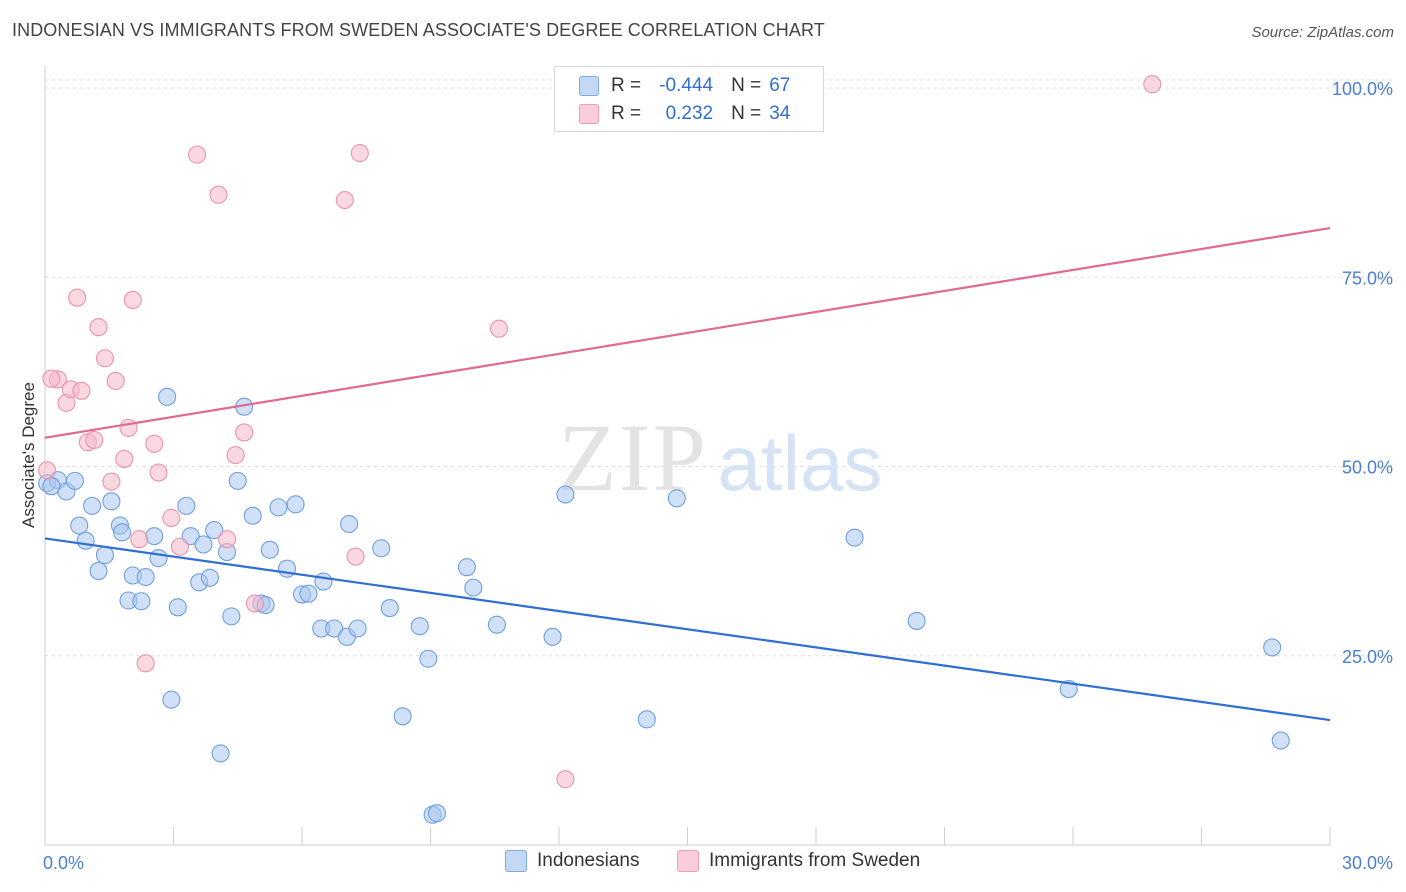 The width and height of the screenshot is (1406, 892). I want to click on legend-swatch-sweden, so click(688, 861).